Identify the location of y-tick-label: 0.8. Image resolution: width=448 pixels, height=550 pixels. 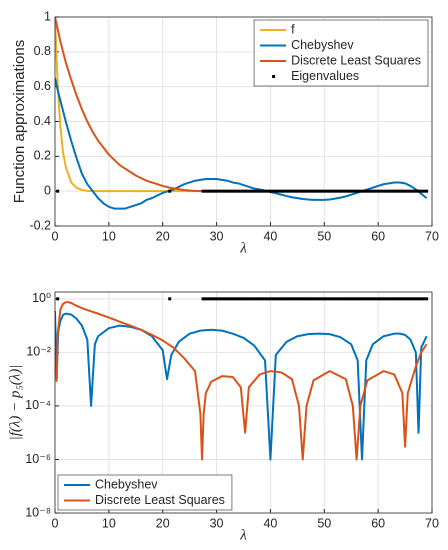
(42, 51).